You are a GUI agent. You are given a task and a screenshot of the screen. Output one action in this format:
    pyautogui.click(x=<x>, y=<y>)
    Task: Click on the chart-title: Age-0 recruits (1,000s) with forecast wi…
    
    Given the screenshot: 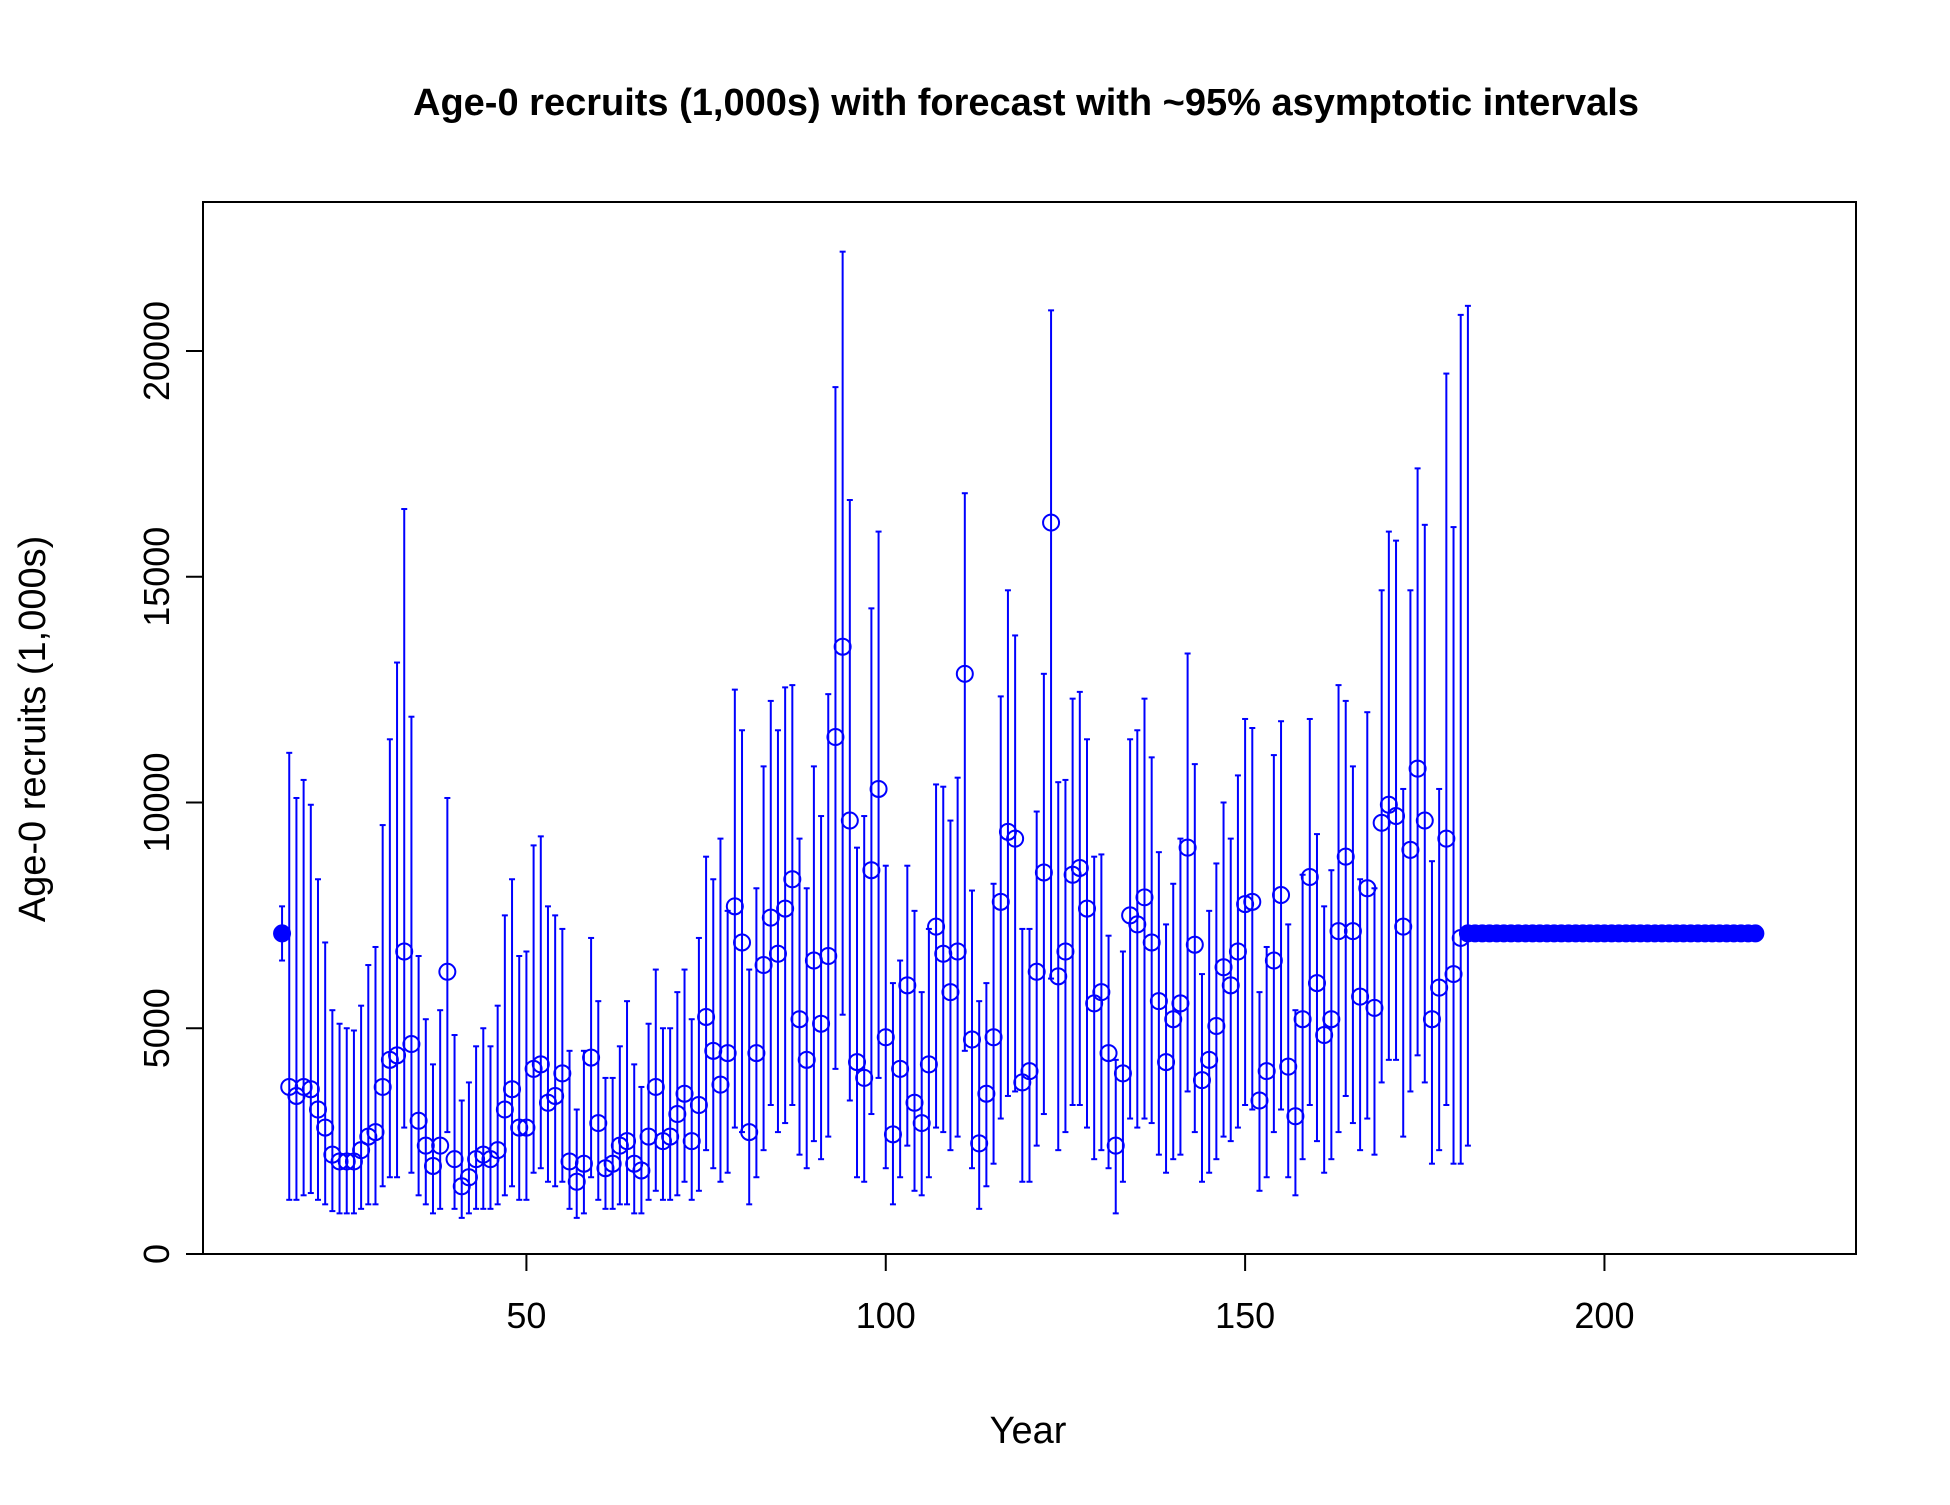 What is the action you would take?
    pyautogui.click(x=1026, y=103)
    